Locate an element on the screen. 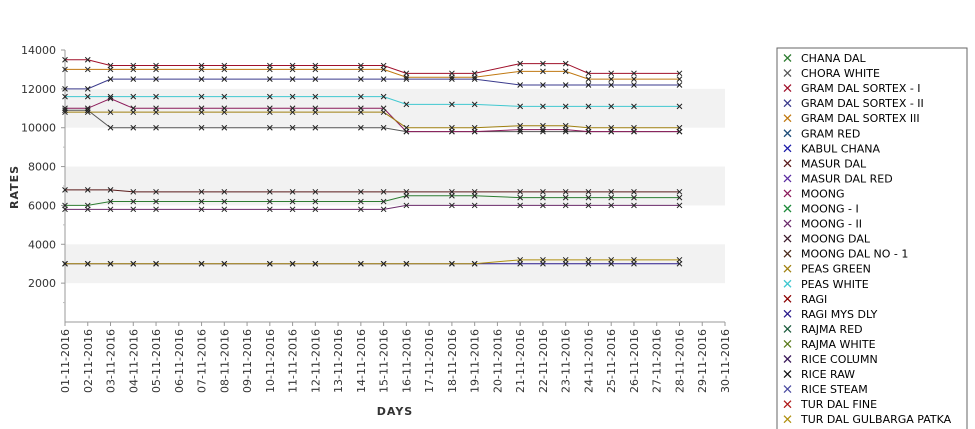 The image size is (975, 429). legend-label: GRAM DAL SORTEX - I is located at coordinates (861, 88).